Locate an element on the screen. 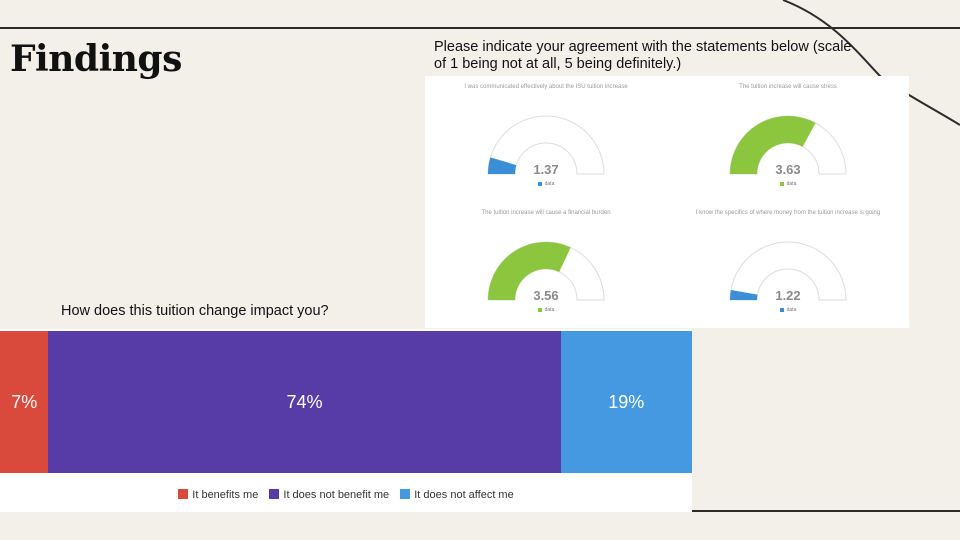 Image resolution: width=960 pixels, height=540 pixels. gauge-stress-legend: data is located at coordinates (788, 184).